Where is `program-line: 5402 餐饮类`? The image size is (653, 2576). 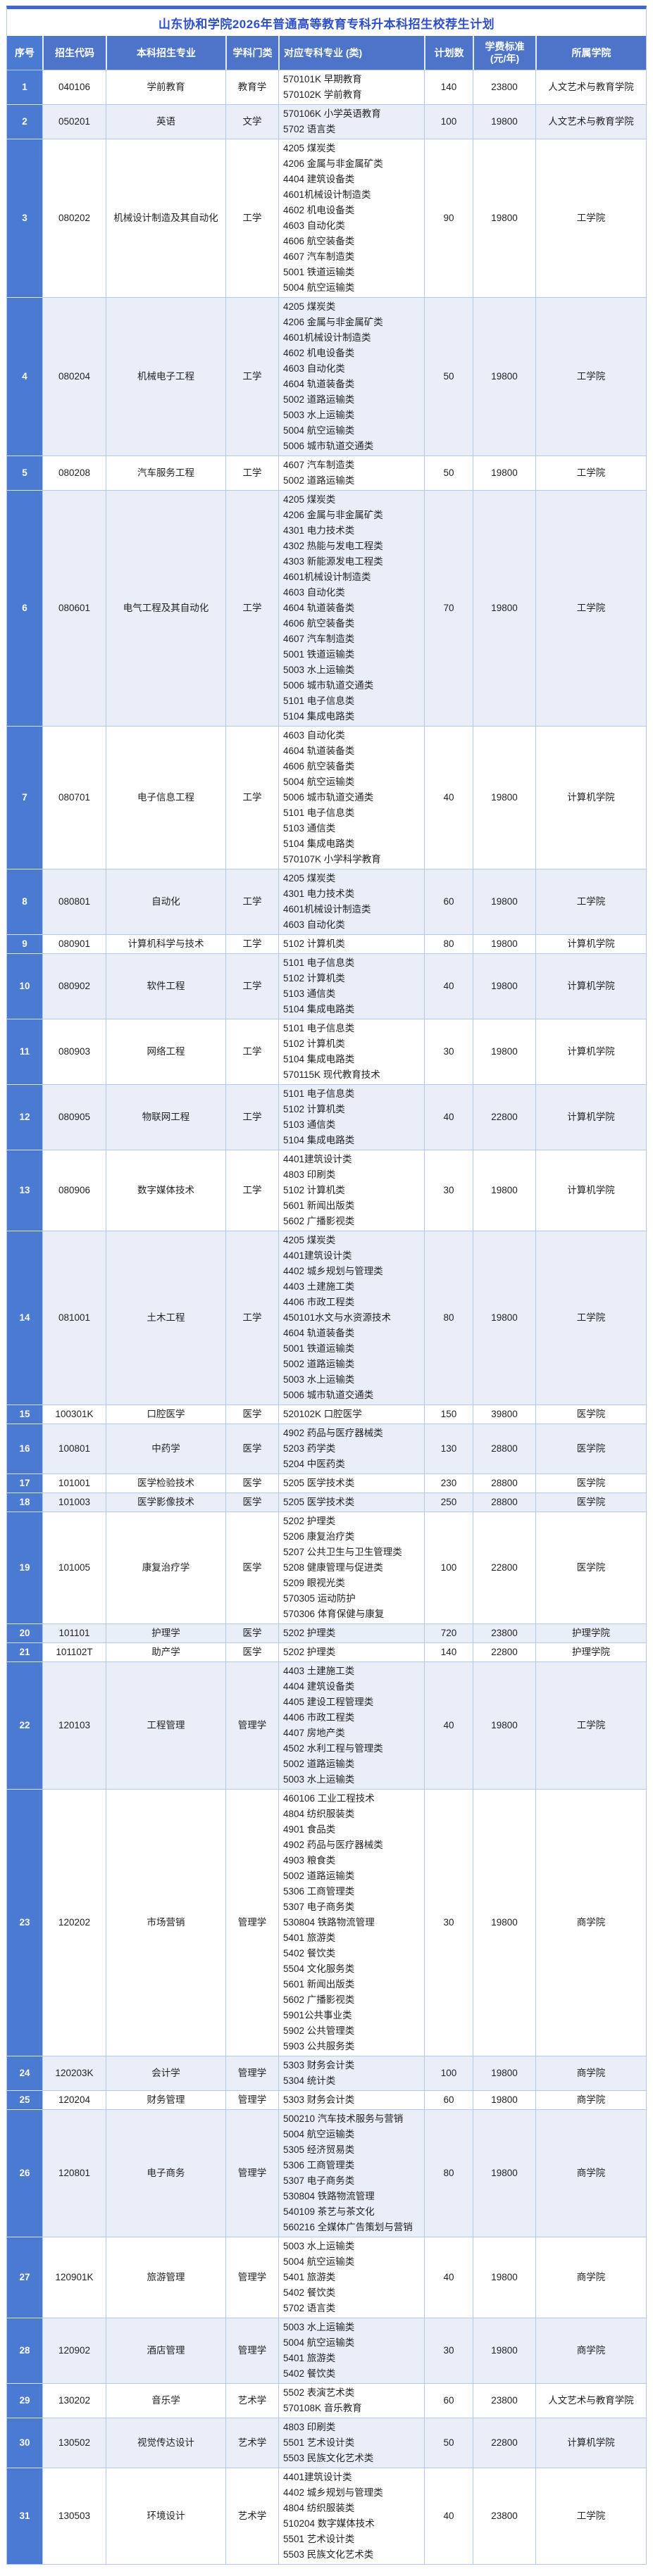 program-line: 5402 餐饮类 is located at coordinates (310, 2292).